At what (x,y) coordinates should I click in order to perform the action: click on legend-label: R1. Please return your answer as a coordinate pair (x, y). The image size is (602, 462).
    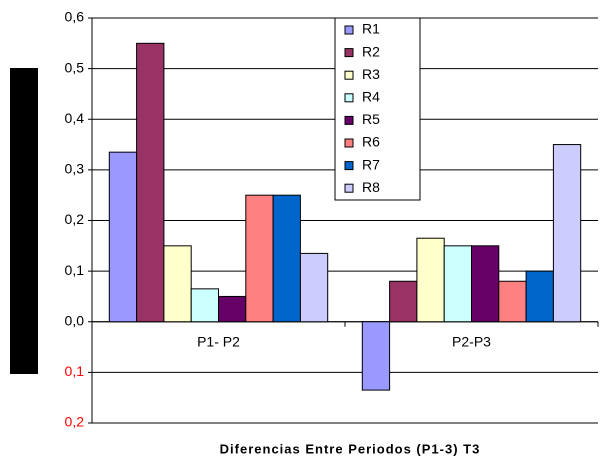
    Looking at the image, I should click on (371, 29).